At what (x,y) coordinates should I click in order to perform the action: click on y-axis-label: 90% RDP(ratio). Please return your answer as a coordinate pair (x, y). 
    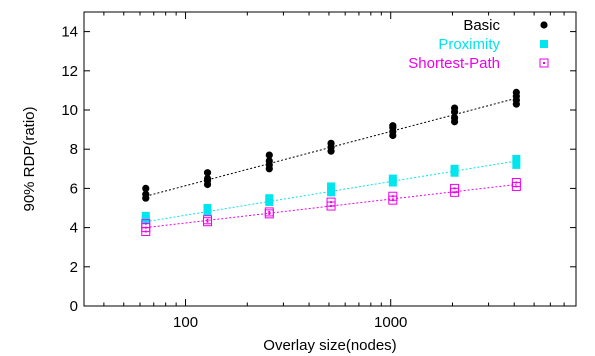
    Looking at the image, I should click on (29, 158).